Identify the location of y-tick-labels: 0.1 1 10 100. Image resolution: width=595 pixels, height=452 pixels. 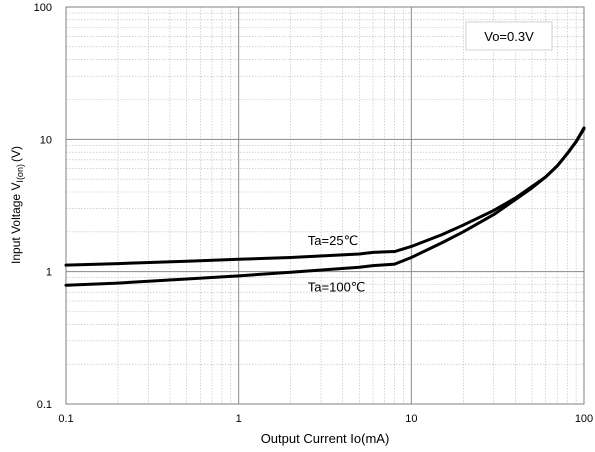
(43, 206).